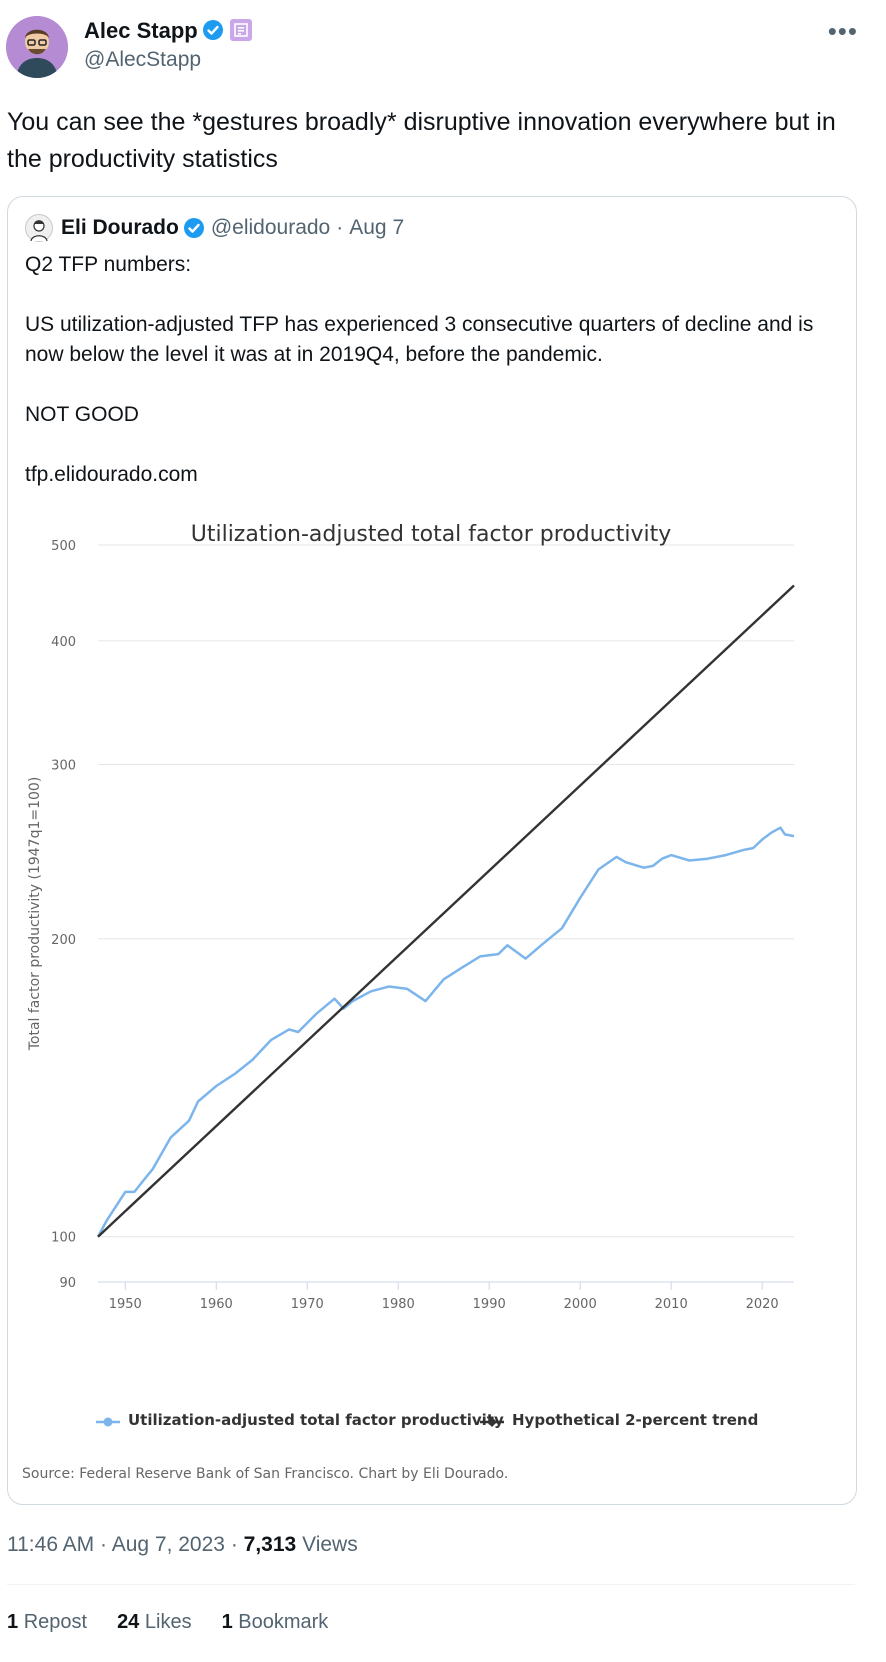  I want to click on engagement-stats: 1 Repost 24 Likes 1 Bookmark, so click(167, 1622).